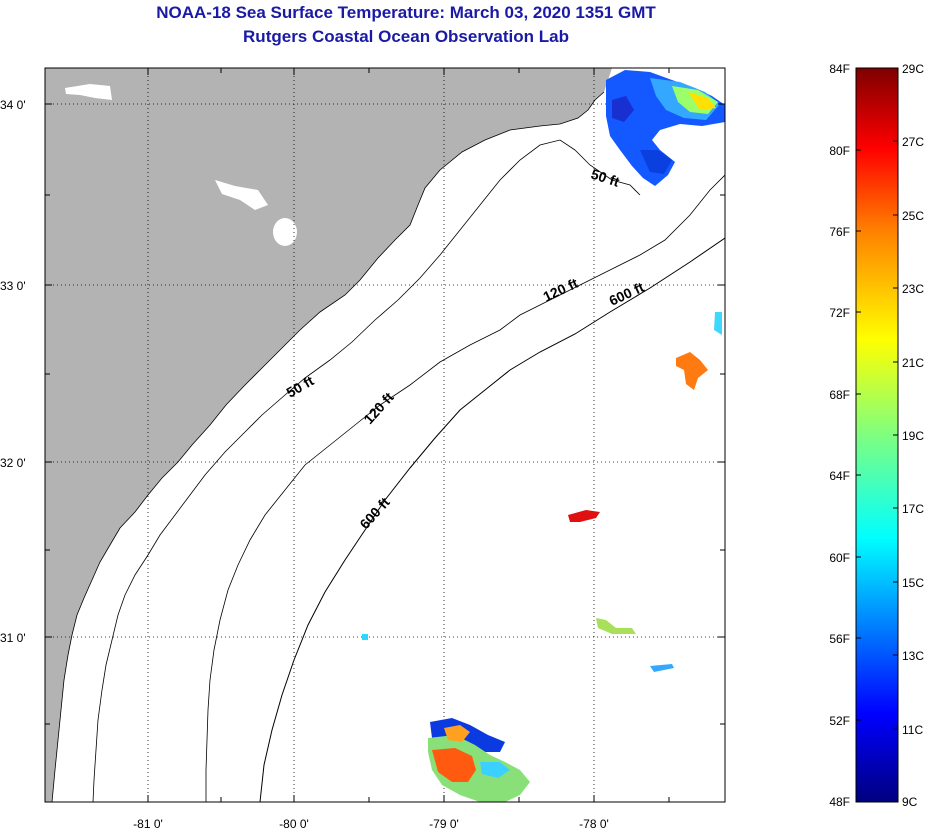 The height and width of the screenshot is (832, 928). Describe the element at coordinates (839, 69) in the screenshot. I see `colorbar-f-label: 84F` at that location.